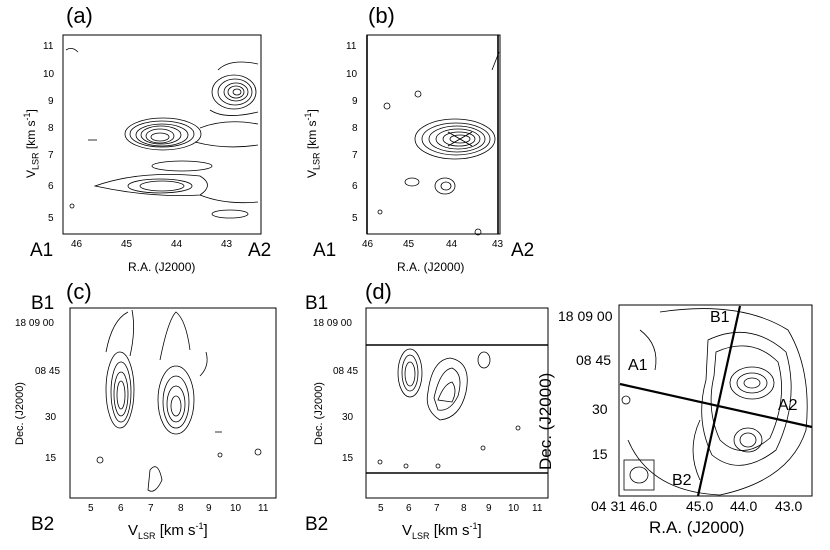 This screenshot has height=550, width=830. What do you see at coordinates (332, 323) in the screenshot?
I see `panel-d-ytick-0: 18 09 00` at bounding box center [332, 323].